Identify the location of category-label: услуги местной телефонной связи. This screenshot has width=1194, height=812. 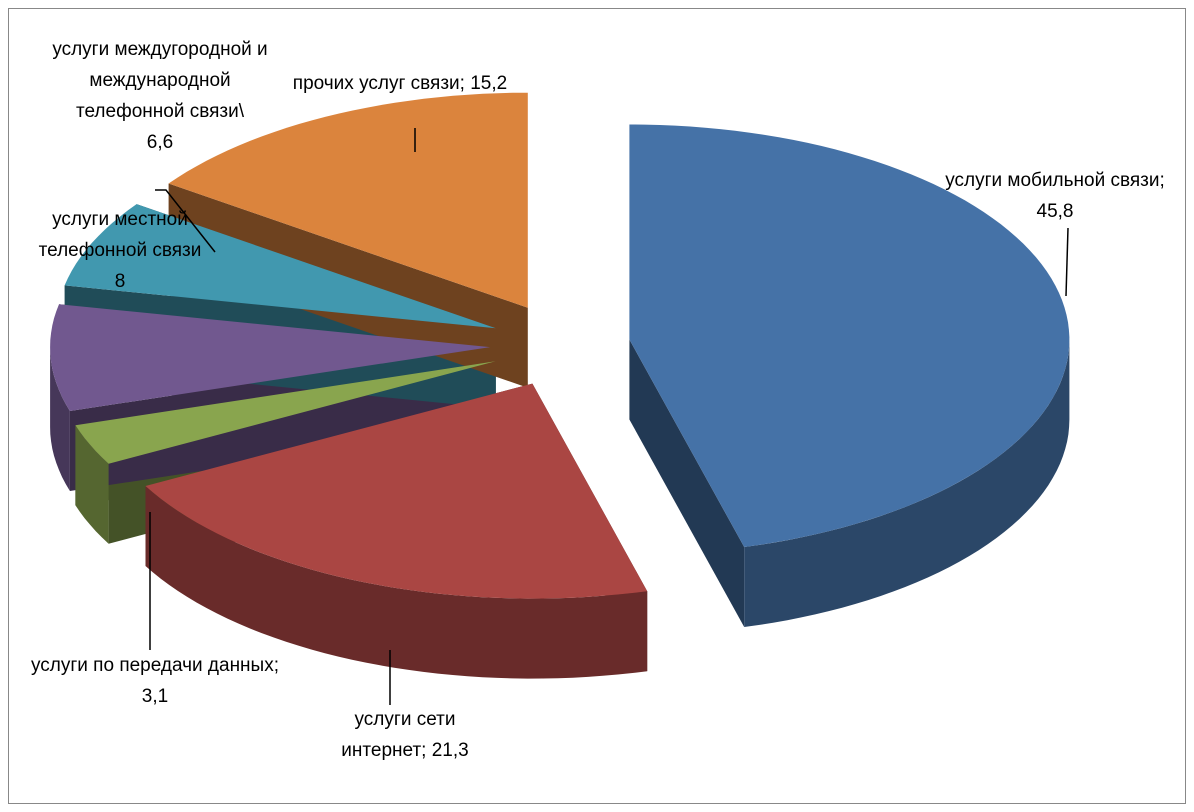
(120, 235).